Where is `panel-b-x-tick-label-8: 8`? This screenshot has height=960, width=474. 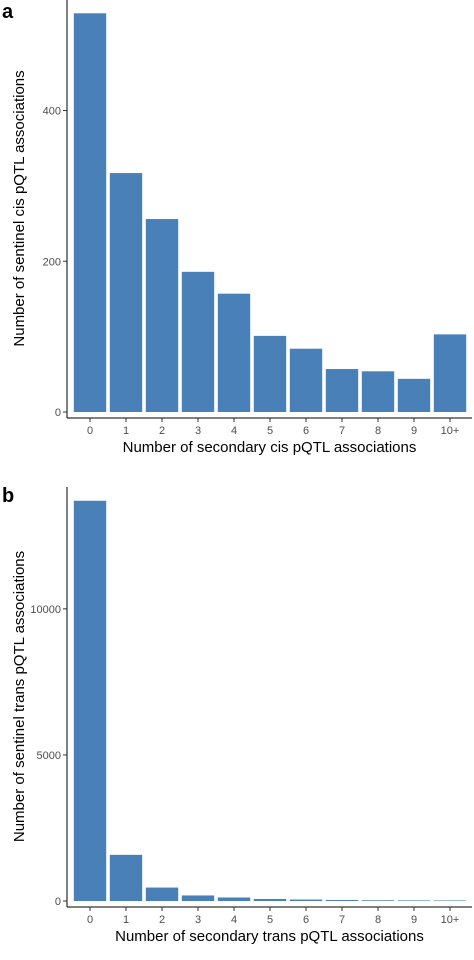 panel-b-x-tick-label-8: 8 is located at coordinates (378, 920).